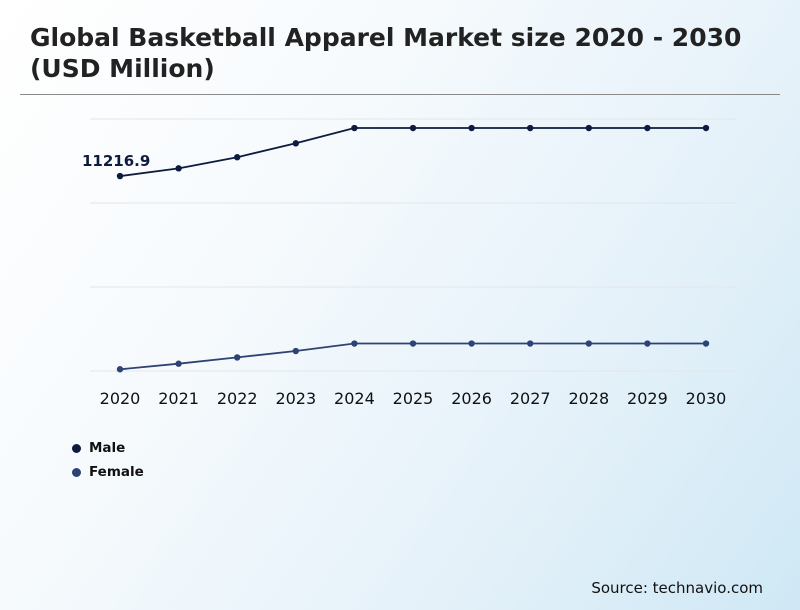 Image resolution: width=800 pixels, height=610 pixels. What do you see at coordinates (354, 398) in the screenshot?
I see `x-tick-label: 2024` at bounding box center [354, 398].